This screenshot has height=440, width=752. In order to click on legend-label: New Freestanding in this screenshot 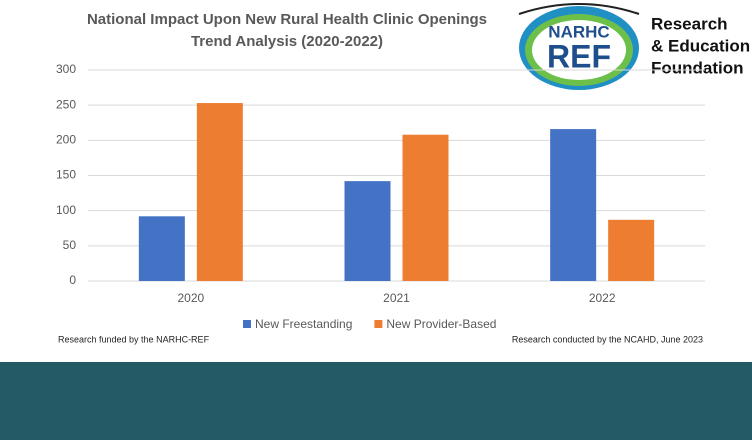, I will do `click(303, 324)`.